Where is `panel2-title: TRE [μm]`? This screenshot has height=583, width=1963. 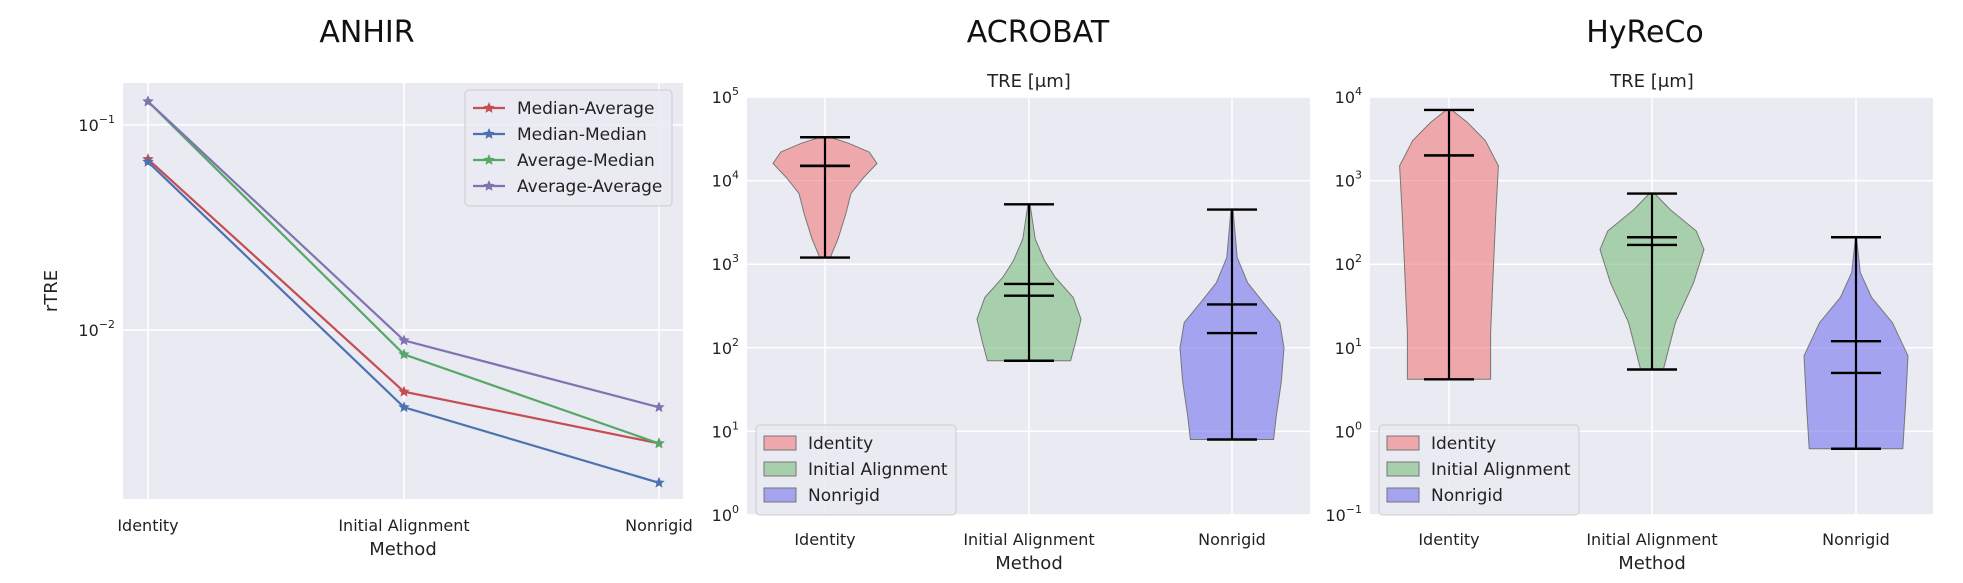 panel2-title: TRE [μm] is located at coordinates (1028, 81).